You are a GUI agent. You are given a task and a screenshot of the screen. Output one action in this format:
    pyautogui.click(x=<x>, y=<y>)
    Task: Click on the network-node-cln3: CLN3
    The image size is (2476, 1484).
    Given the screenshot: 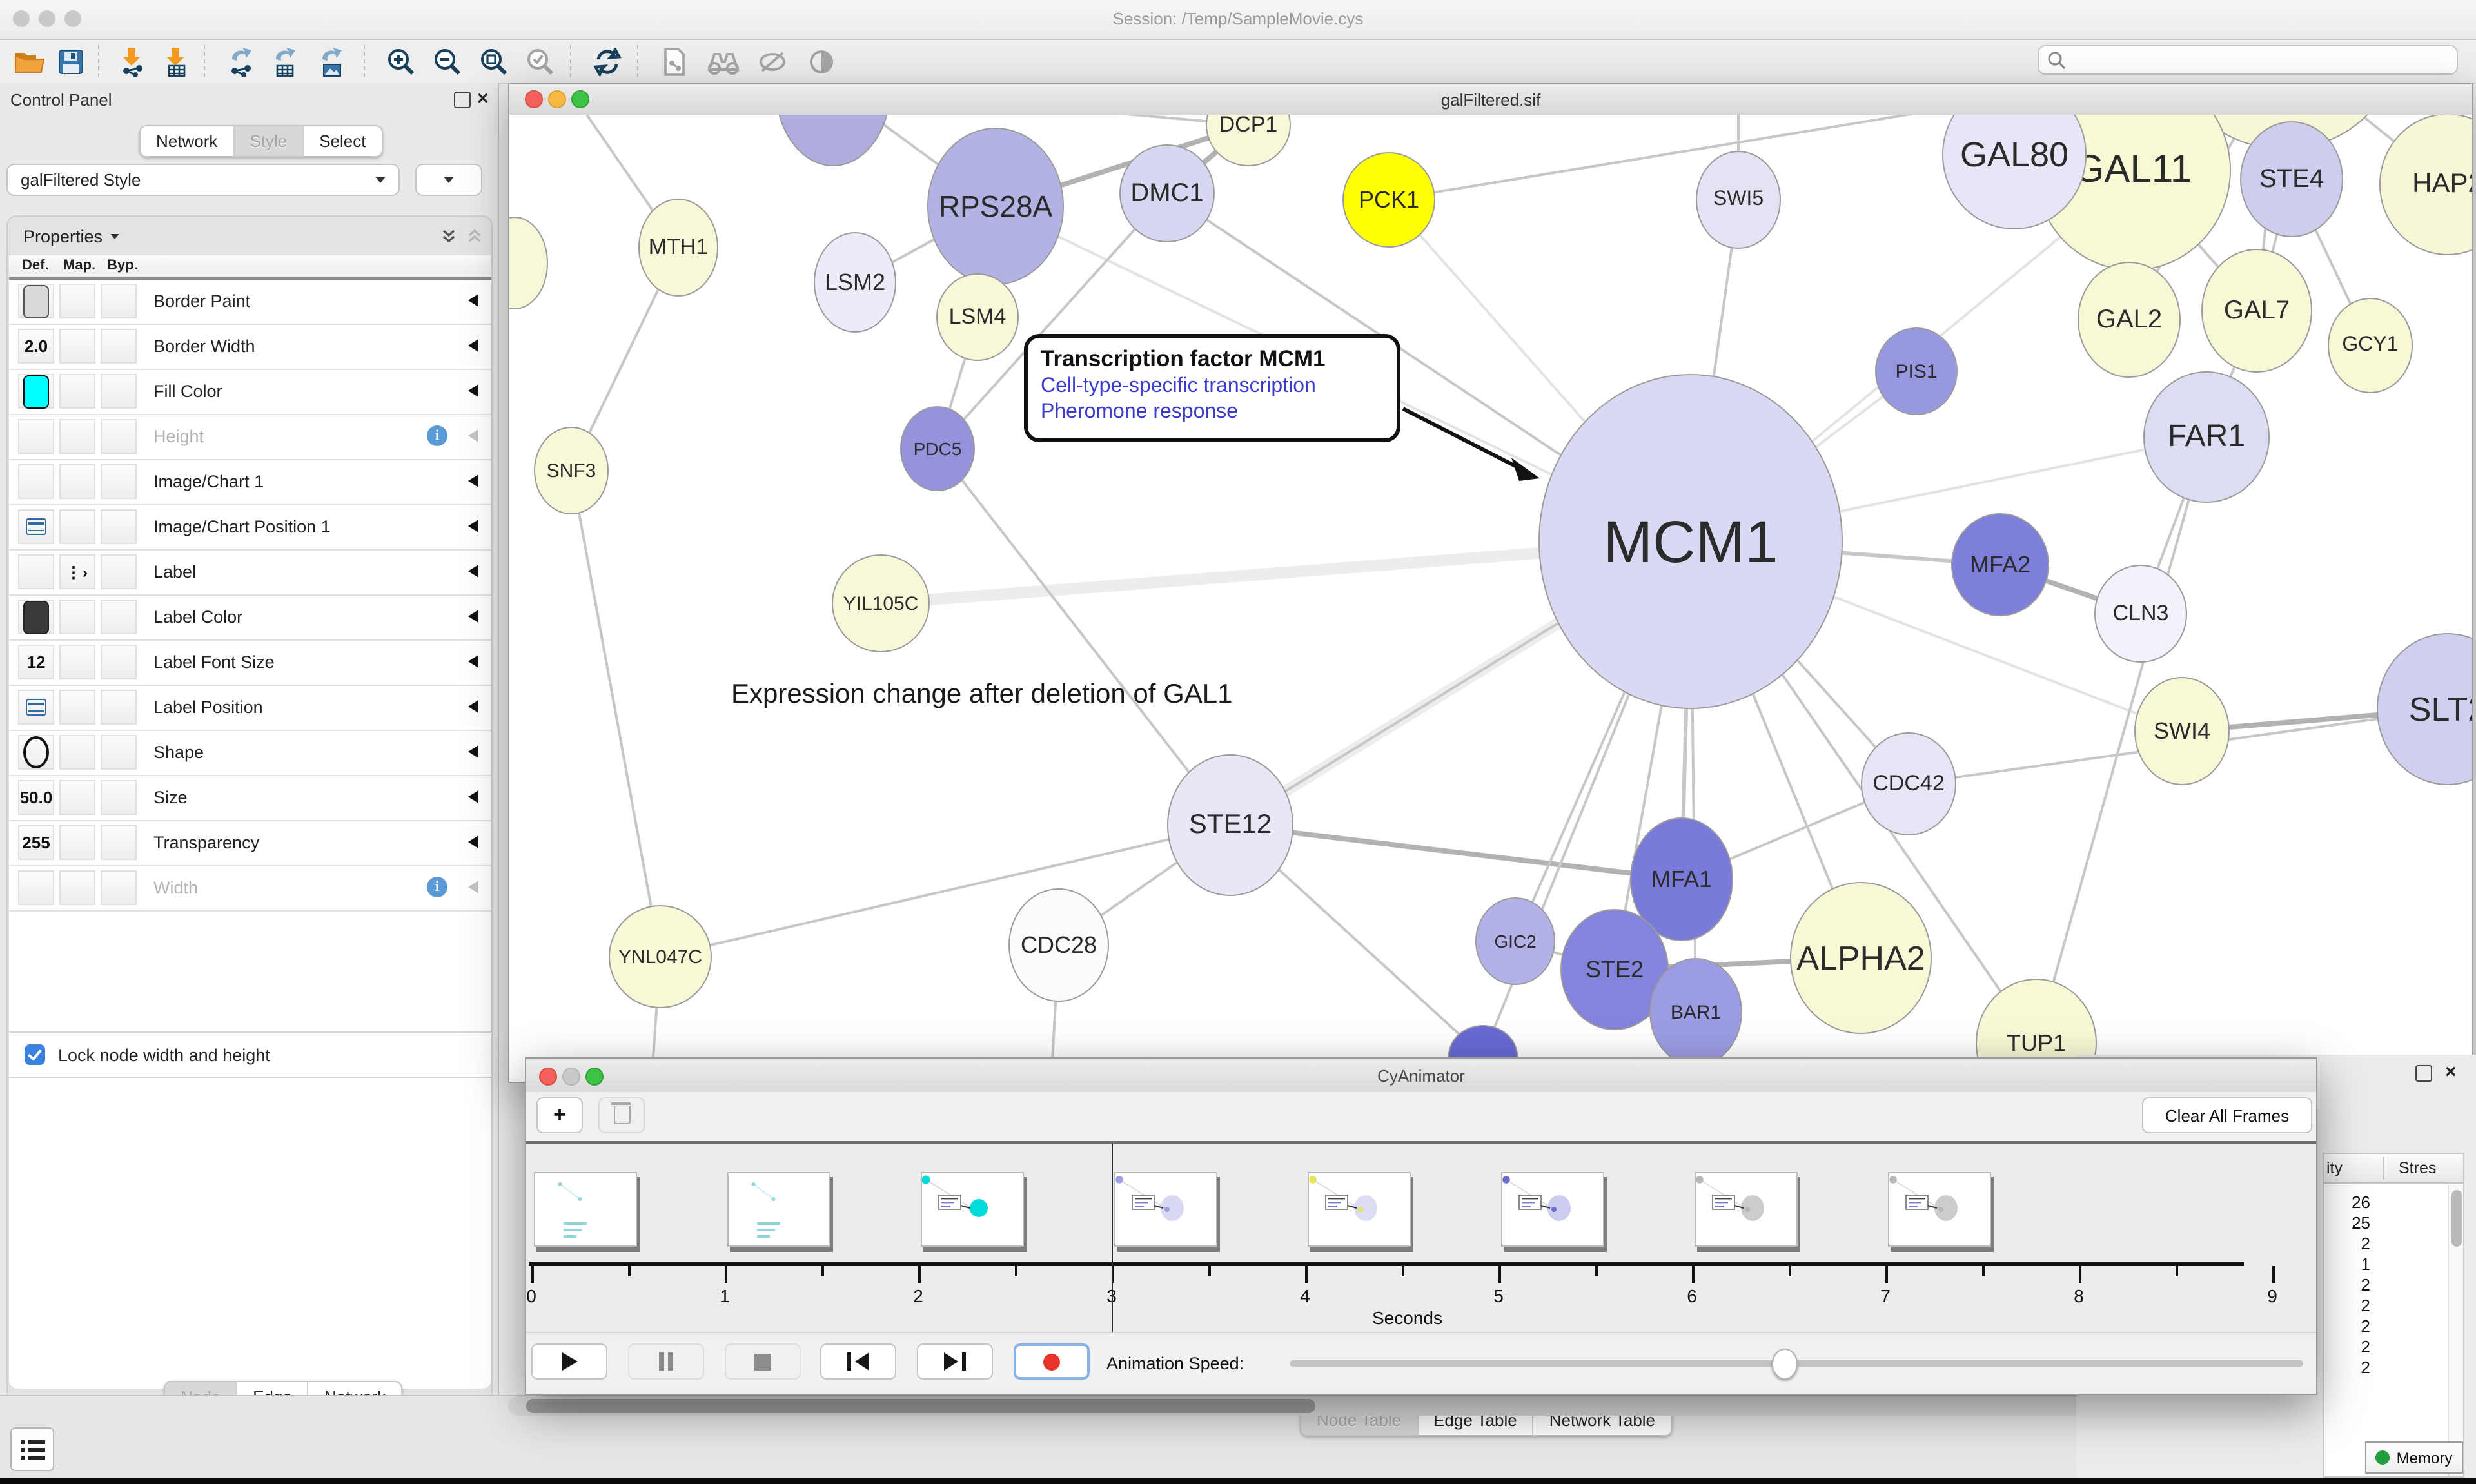 What is the action you would take?
    pyautogui.click(x=2140, y=614)
    